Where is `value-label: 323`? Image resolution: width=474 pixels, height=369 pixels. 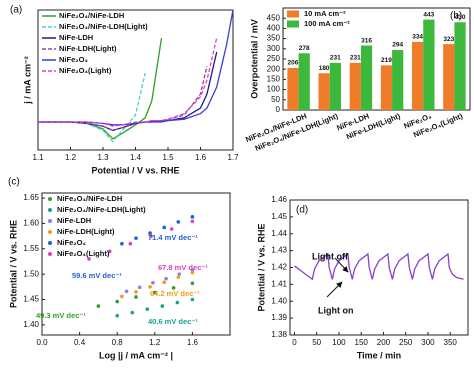
value-label: 323 is located at coordinates (448, 39).